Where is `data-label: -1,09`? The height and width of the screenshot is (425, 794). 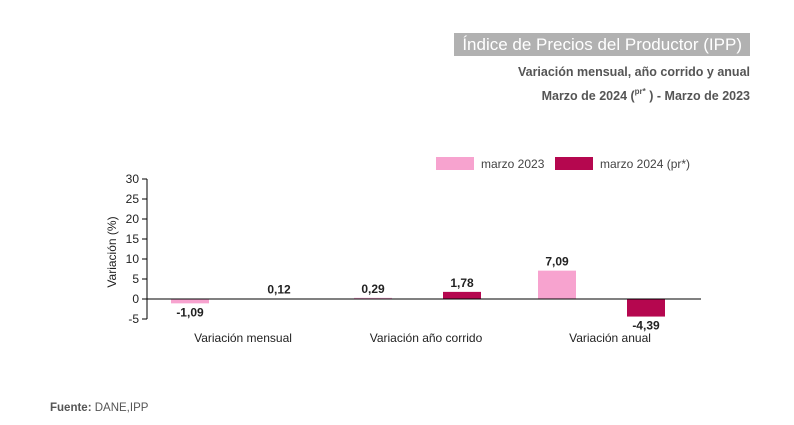
data-label: -1,09 is located at coordinates (190, 312).